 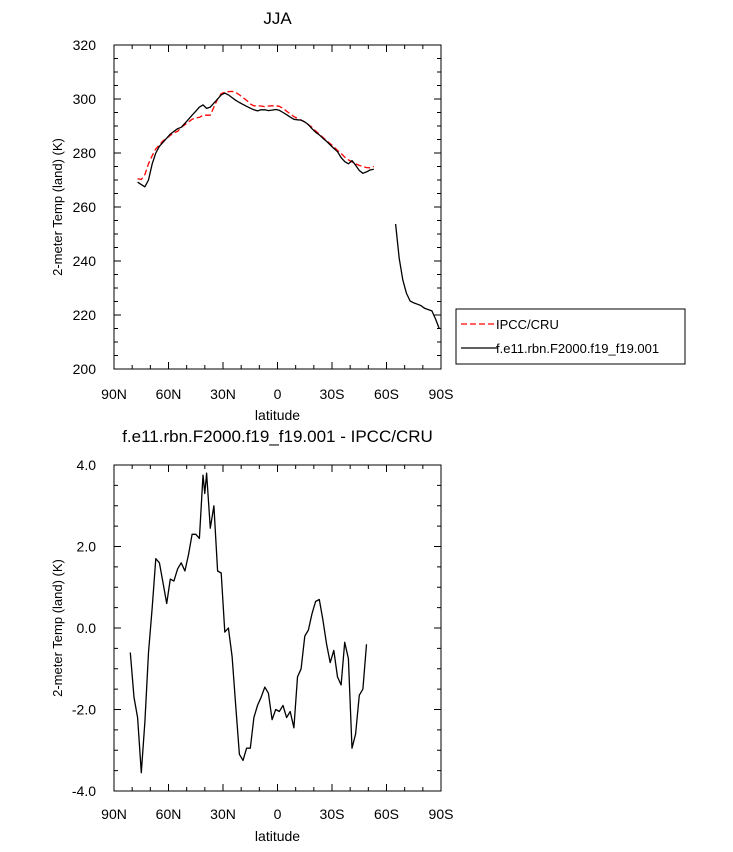 What do you see at coordinates (87, 547) in the screenshot?
I see `y-tick-label: 2.0` at bounding box center [87, 547].